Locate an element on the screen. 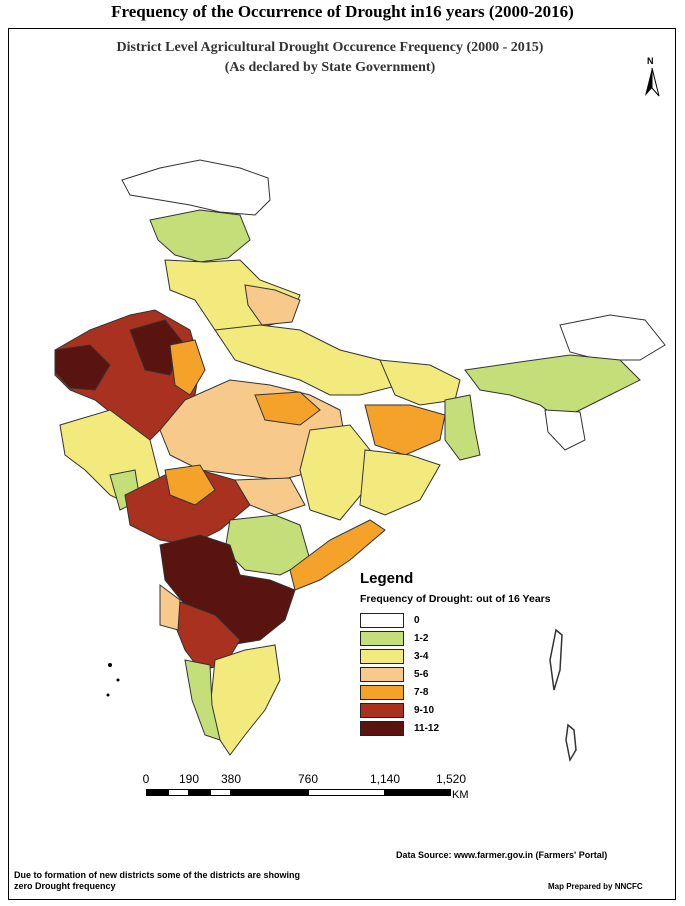  legend-label: 3-4 is located at coordinates (421, 656).